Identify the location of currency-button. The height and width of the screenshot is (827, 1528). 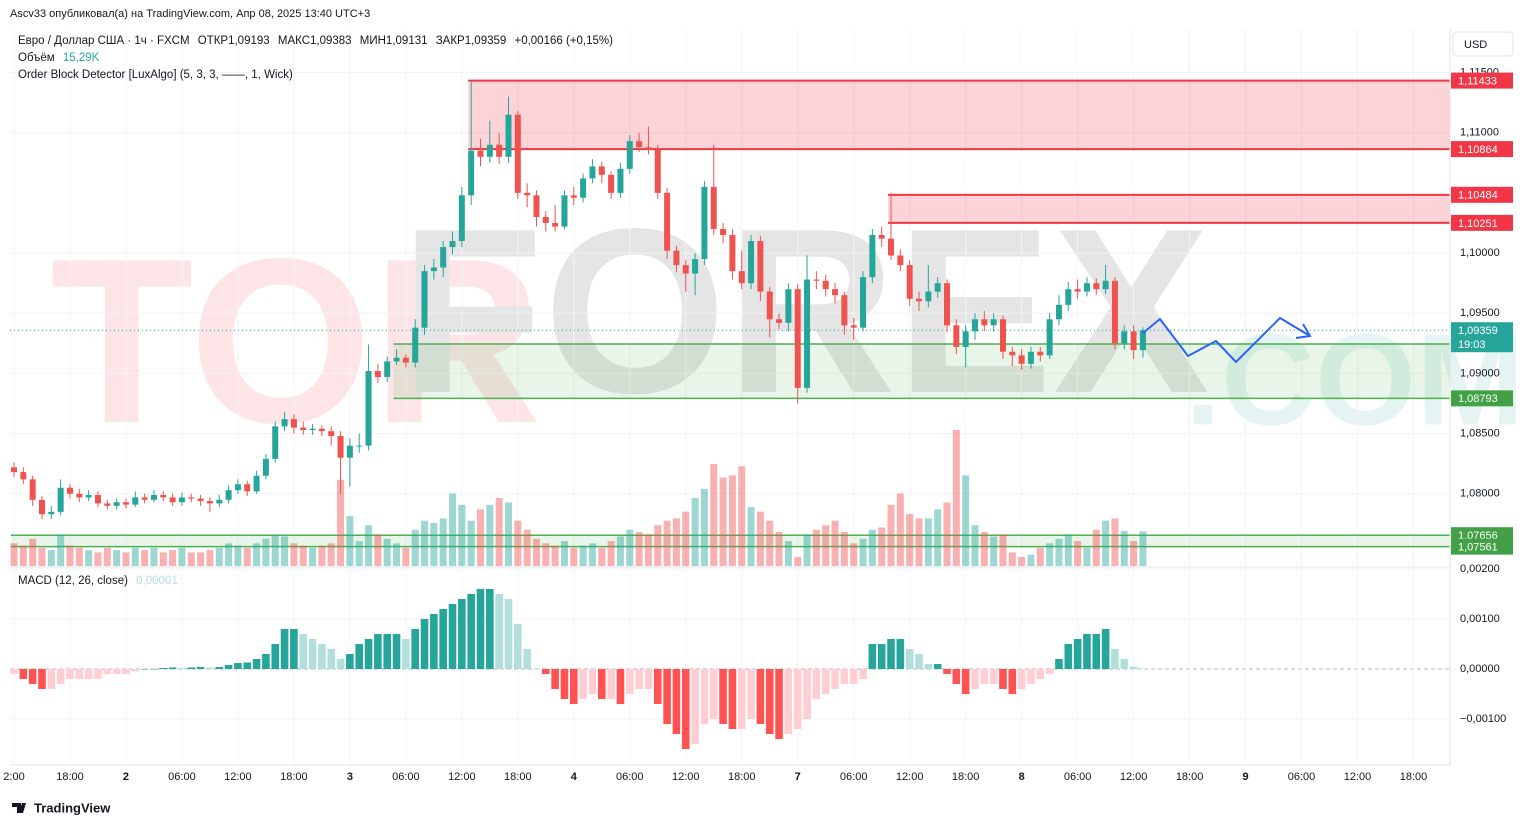
(1483, 44).